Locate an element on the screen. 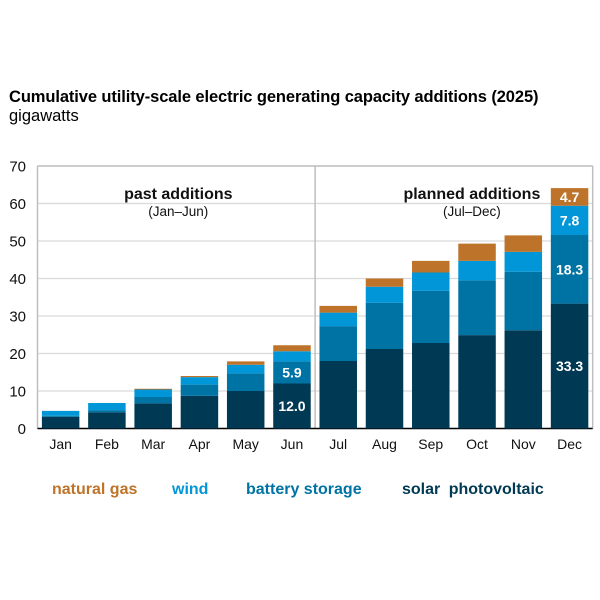  y-tick-label: 0 is located at coordinates (22, 429).